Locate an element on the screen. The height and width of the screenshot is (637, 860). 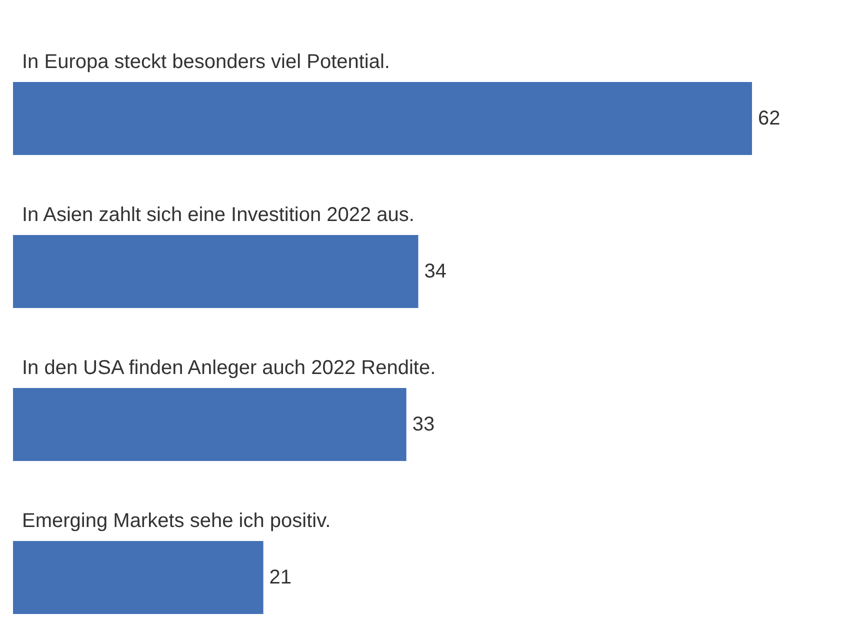
data-label: 33 is located at coordinates (423, 425).